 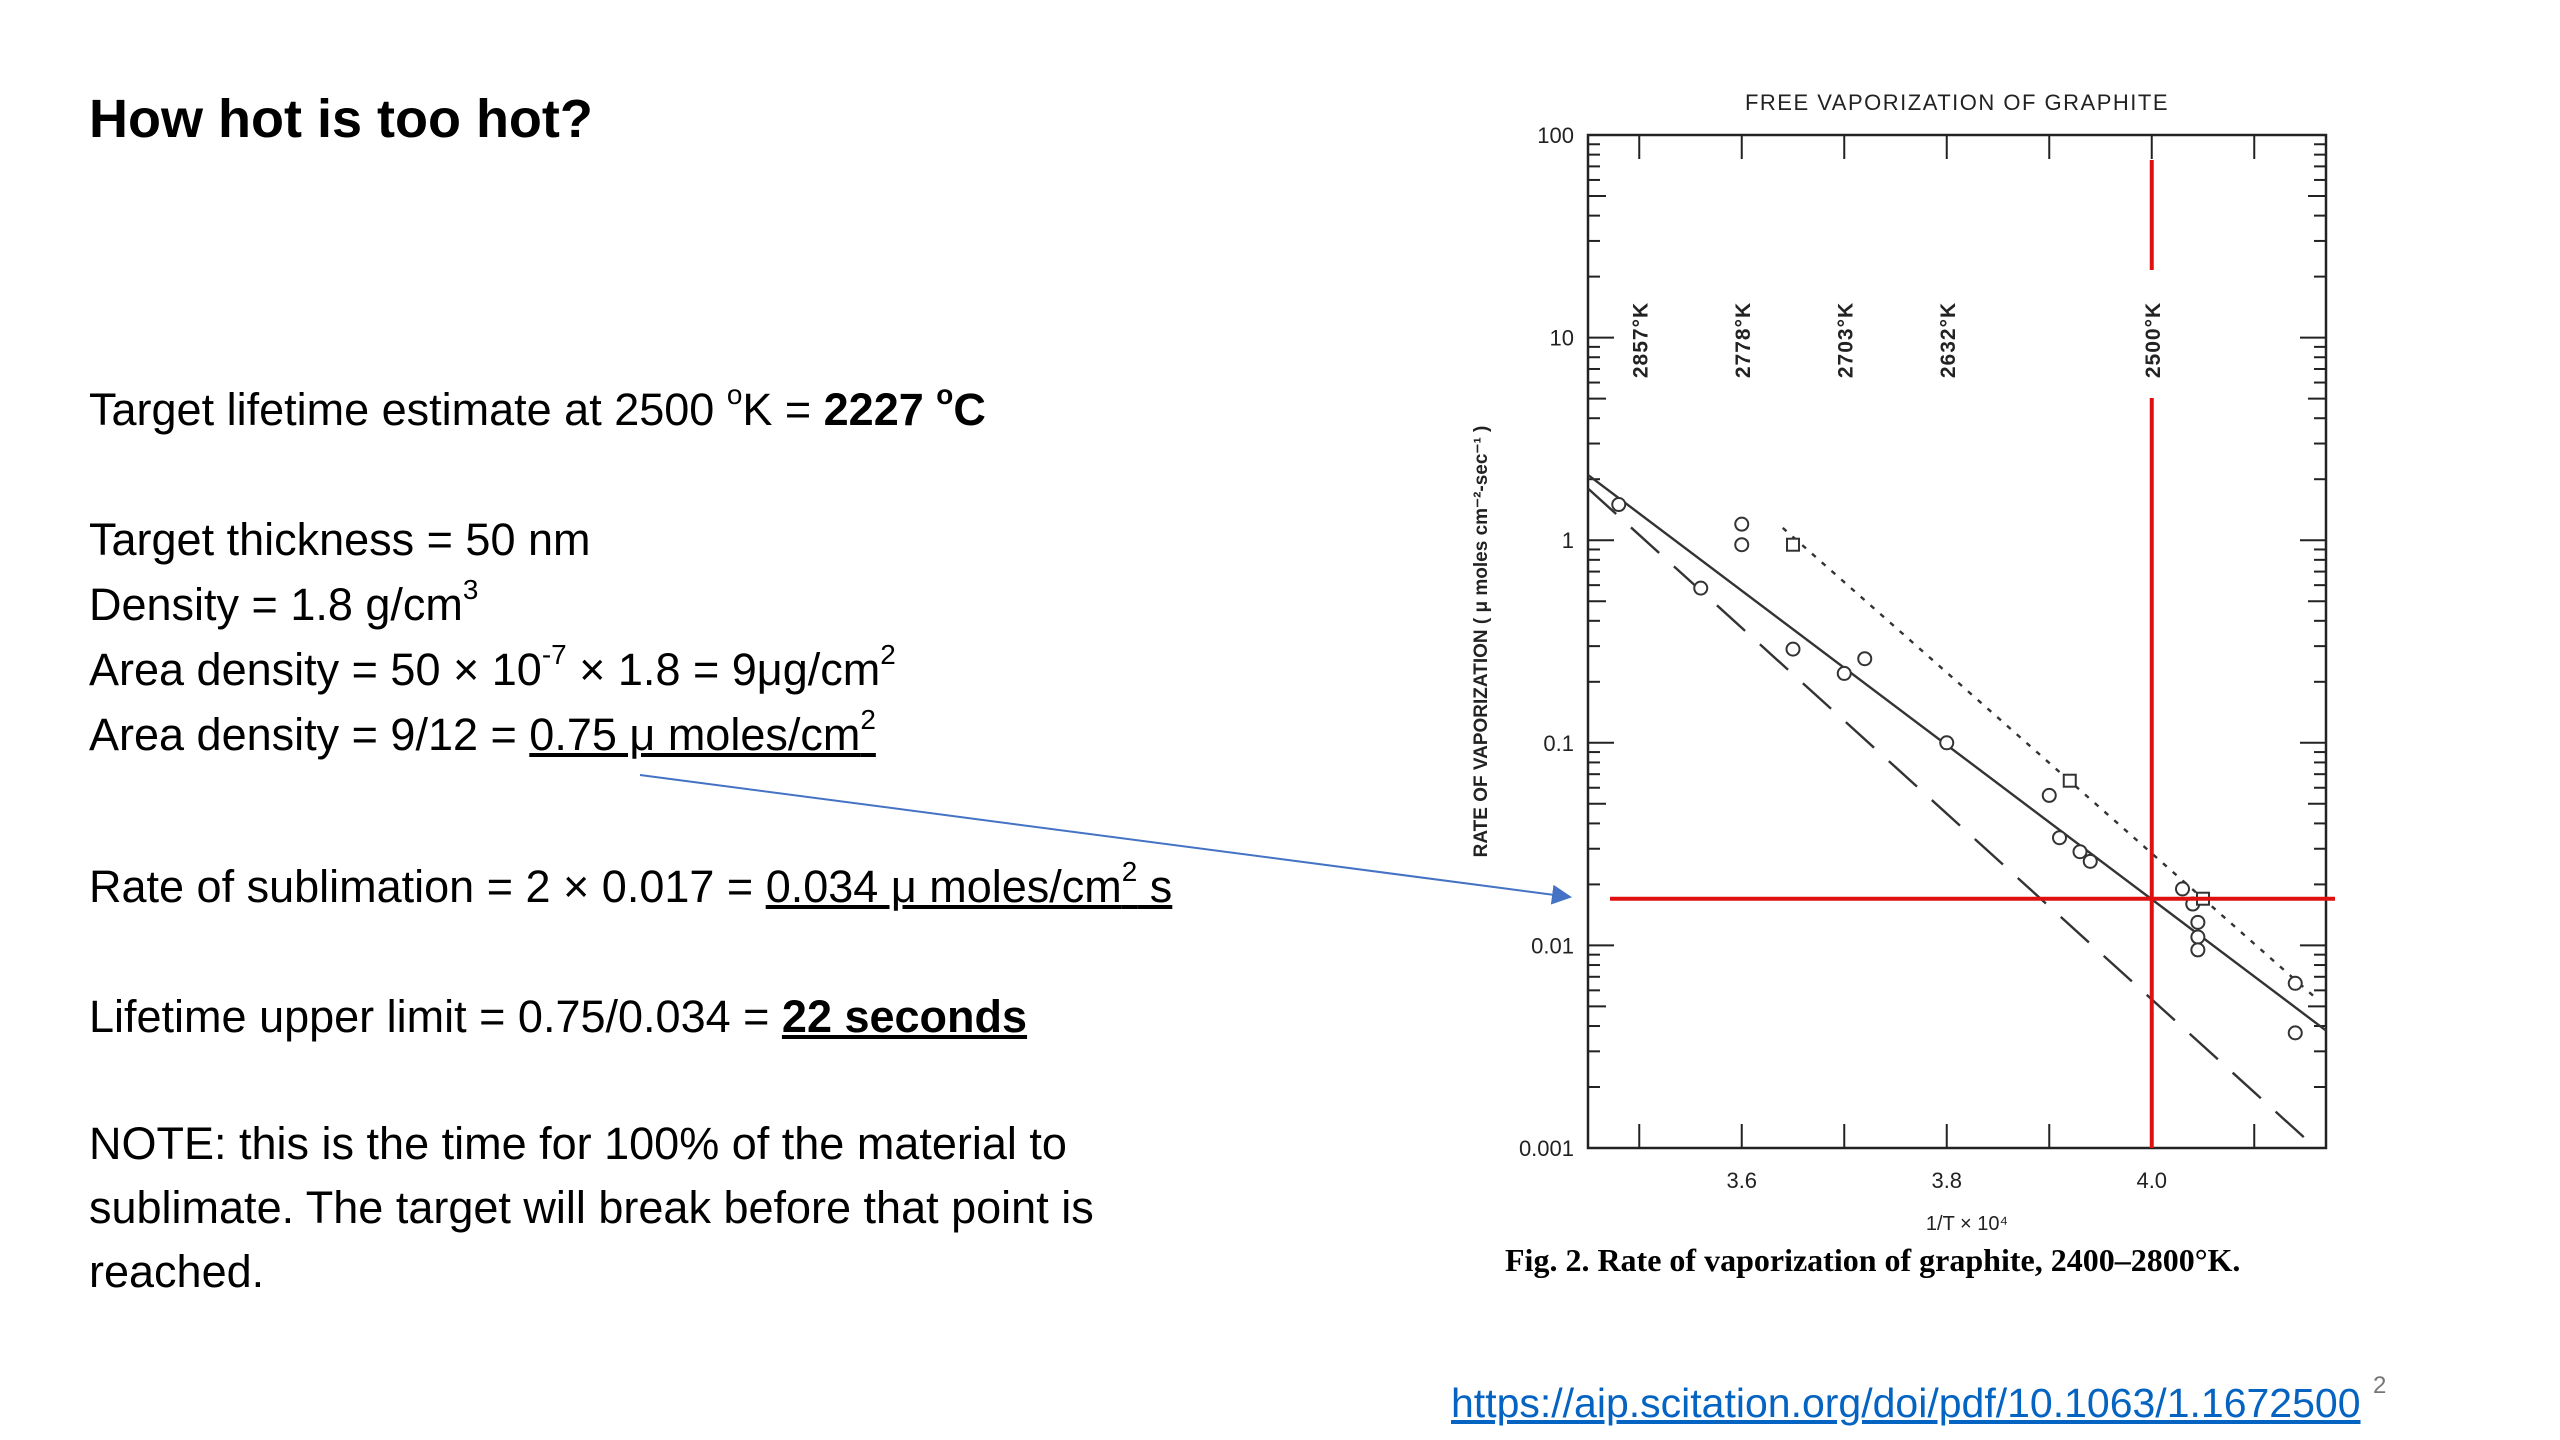 What do you see at coordinates (2380, 1385) in the screenshot?
I see `page-number: 2` at bounding box center [2380, 1385].